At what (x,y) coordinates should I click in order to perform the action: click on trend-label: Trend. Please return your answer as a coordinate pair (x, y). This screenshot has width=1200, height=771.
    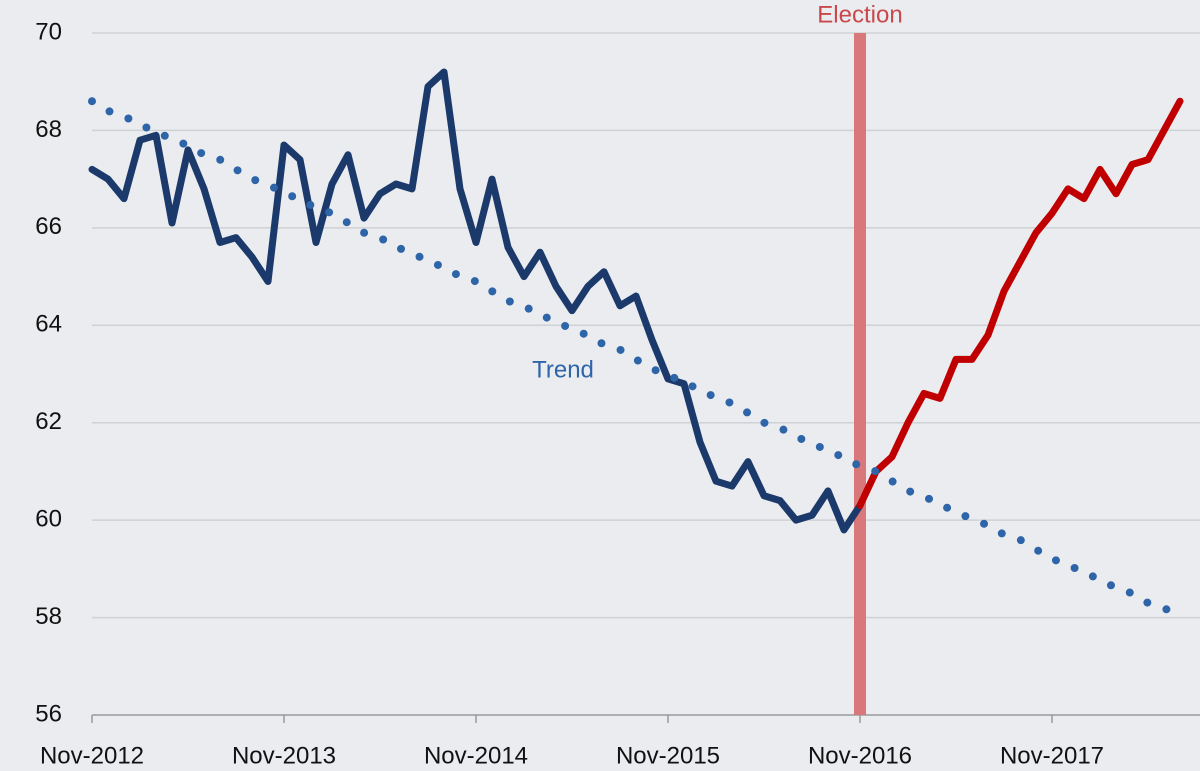
    Looking at the image, I should click on (563, 369).